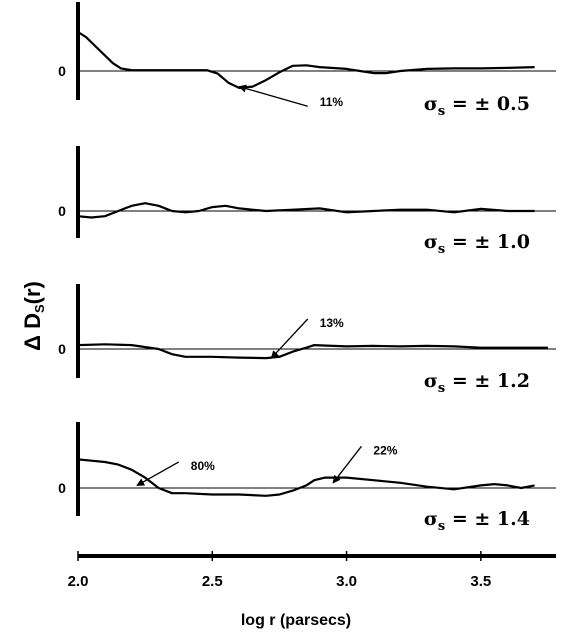  What do you see at coordinates (203, 466) in the screenshot?
I see `annotation-label: 80%` at bounding box center [203, 466].